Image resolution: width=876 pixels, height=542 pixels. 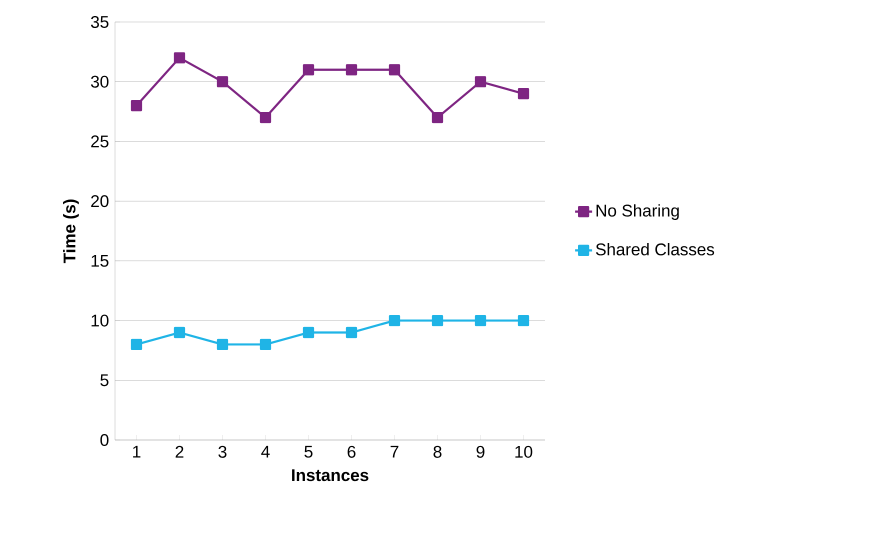 What do you see at coordinates (222, 452) in the screenshot?
I see `x-tick-label: 3` at bounding box center [222, 452].